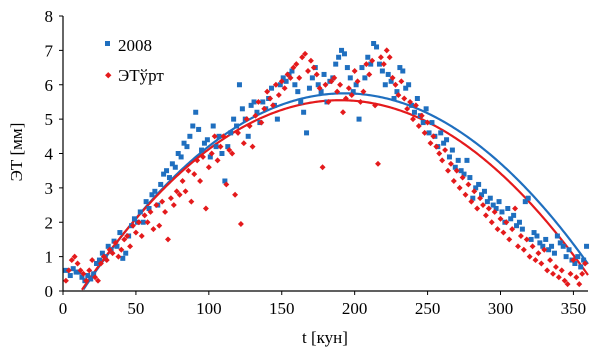  What do you see at coordinates (135, 45) in the screenshot?
I see `legend-label-2008: 2008` at bounding box center [135, 45].